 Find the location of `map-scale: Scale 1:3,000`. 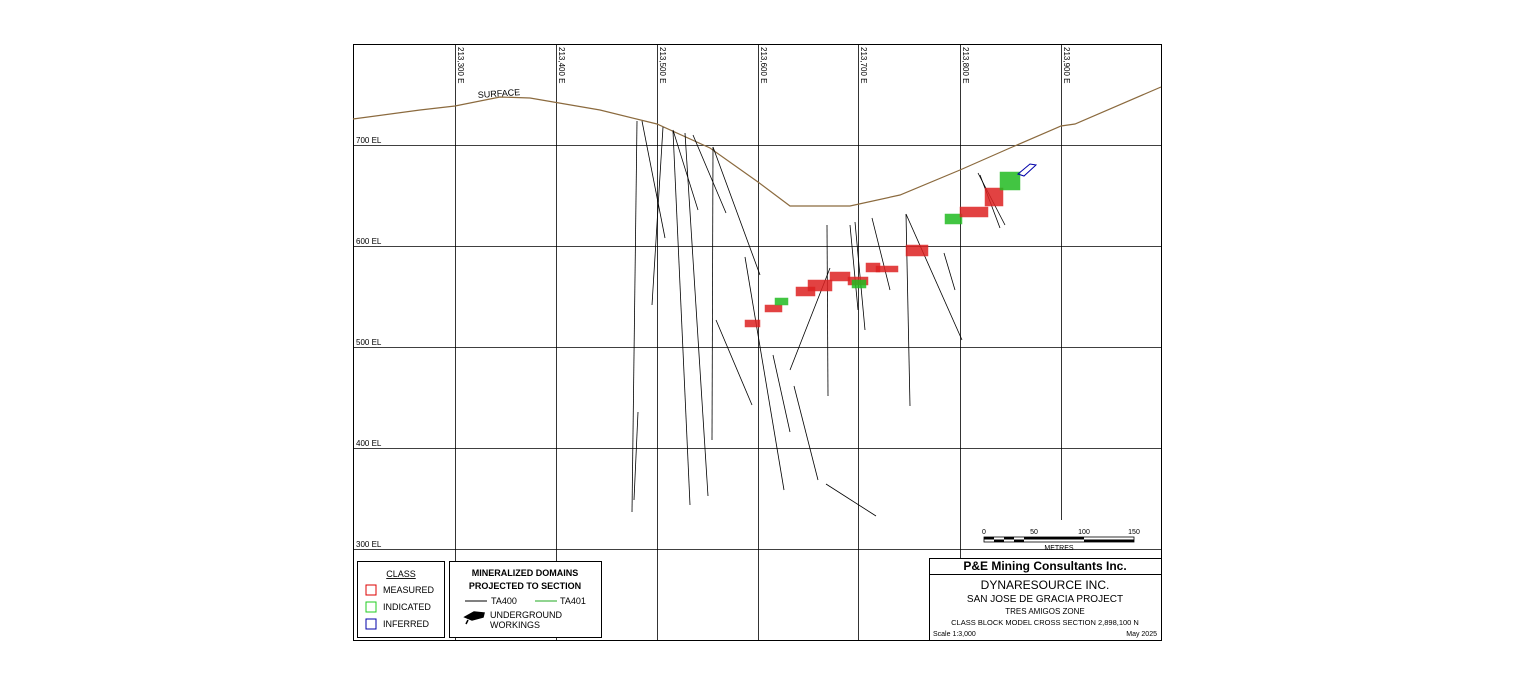

map-scale: Scale 1:3,000 is located at coordinates (954, 634).